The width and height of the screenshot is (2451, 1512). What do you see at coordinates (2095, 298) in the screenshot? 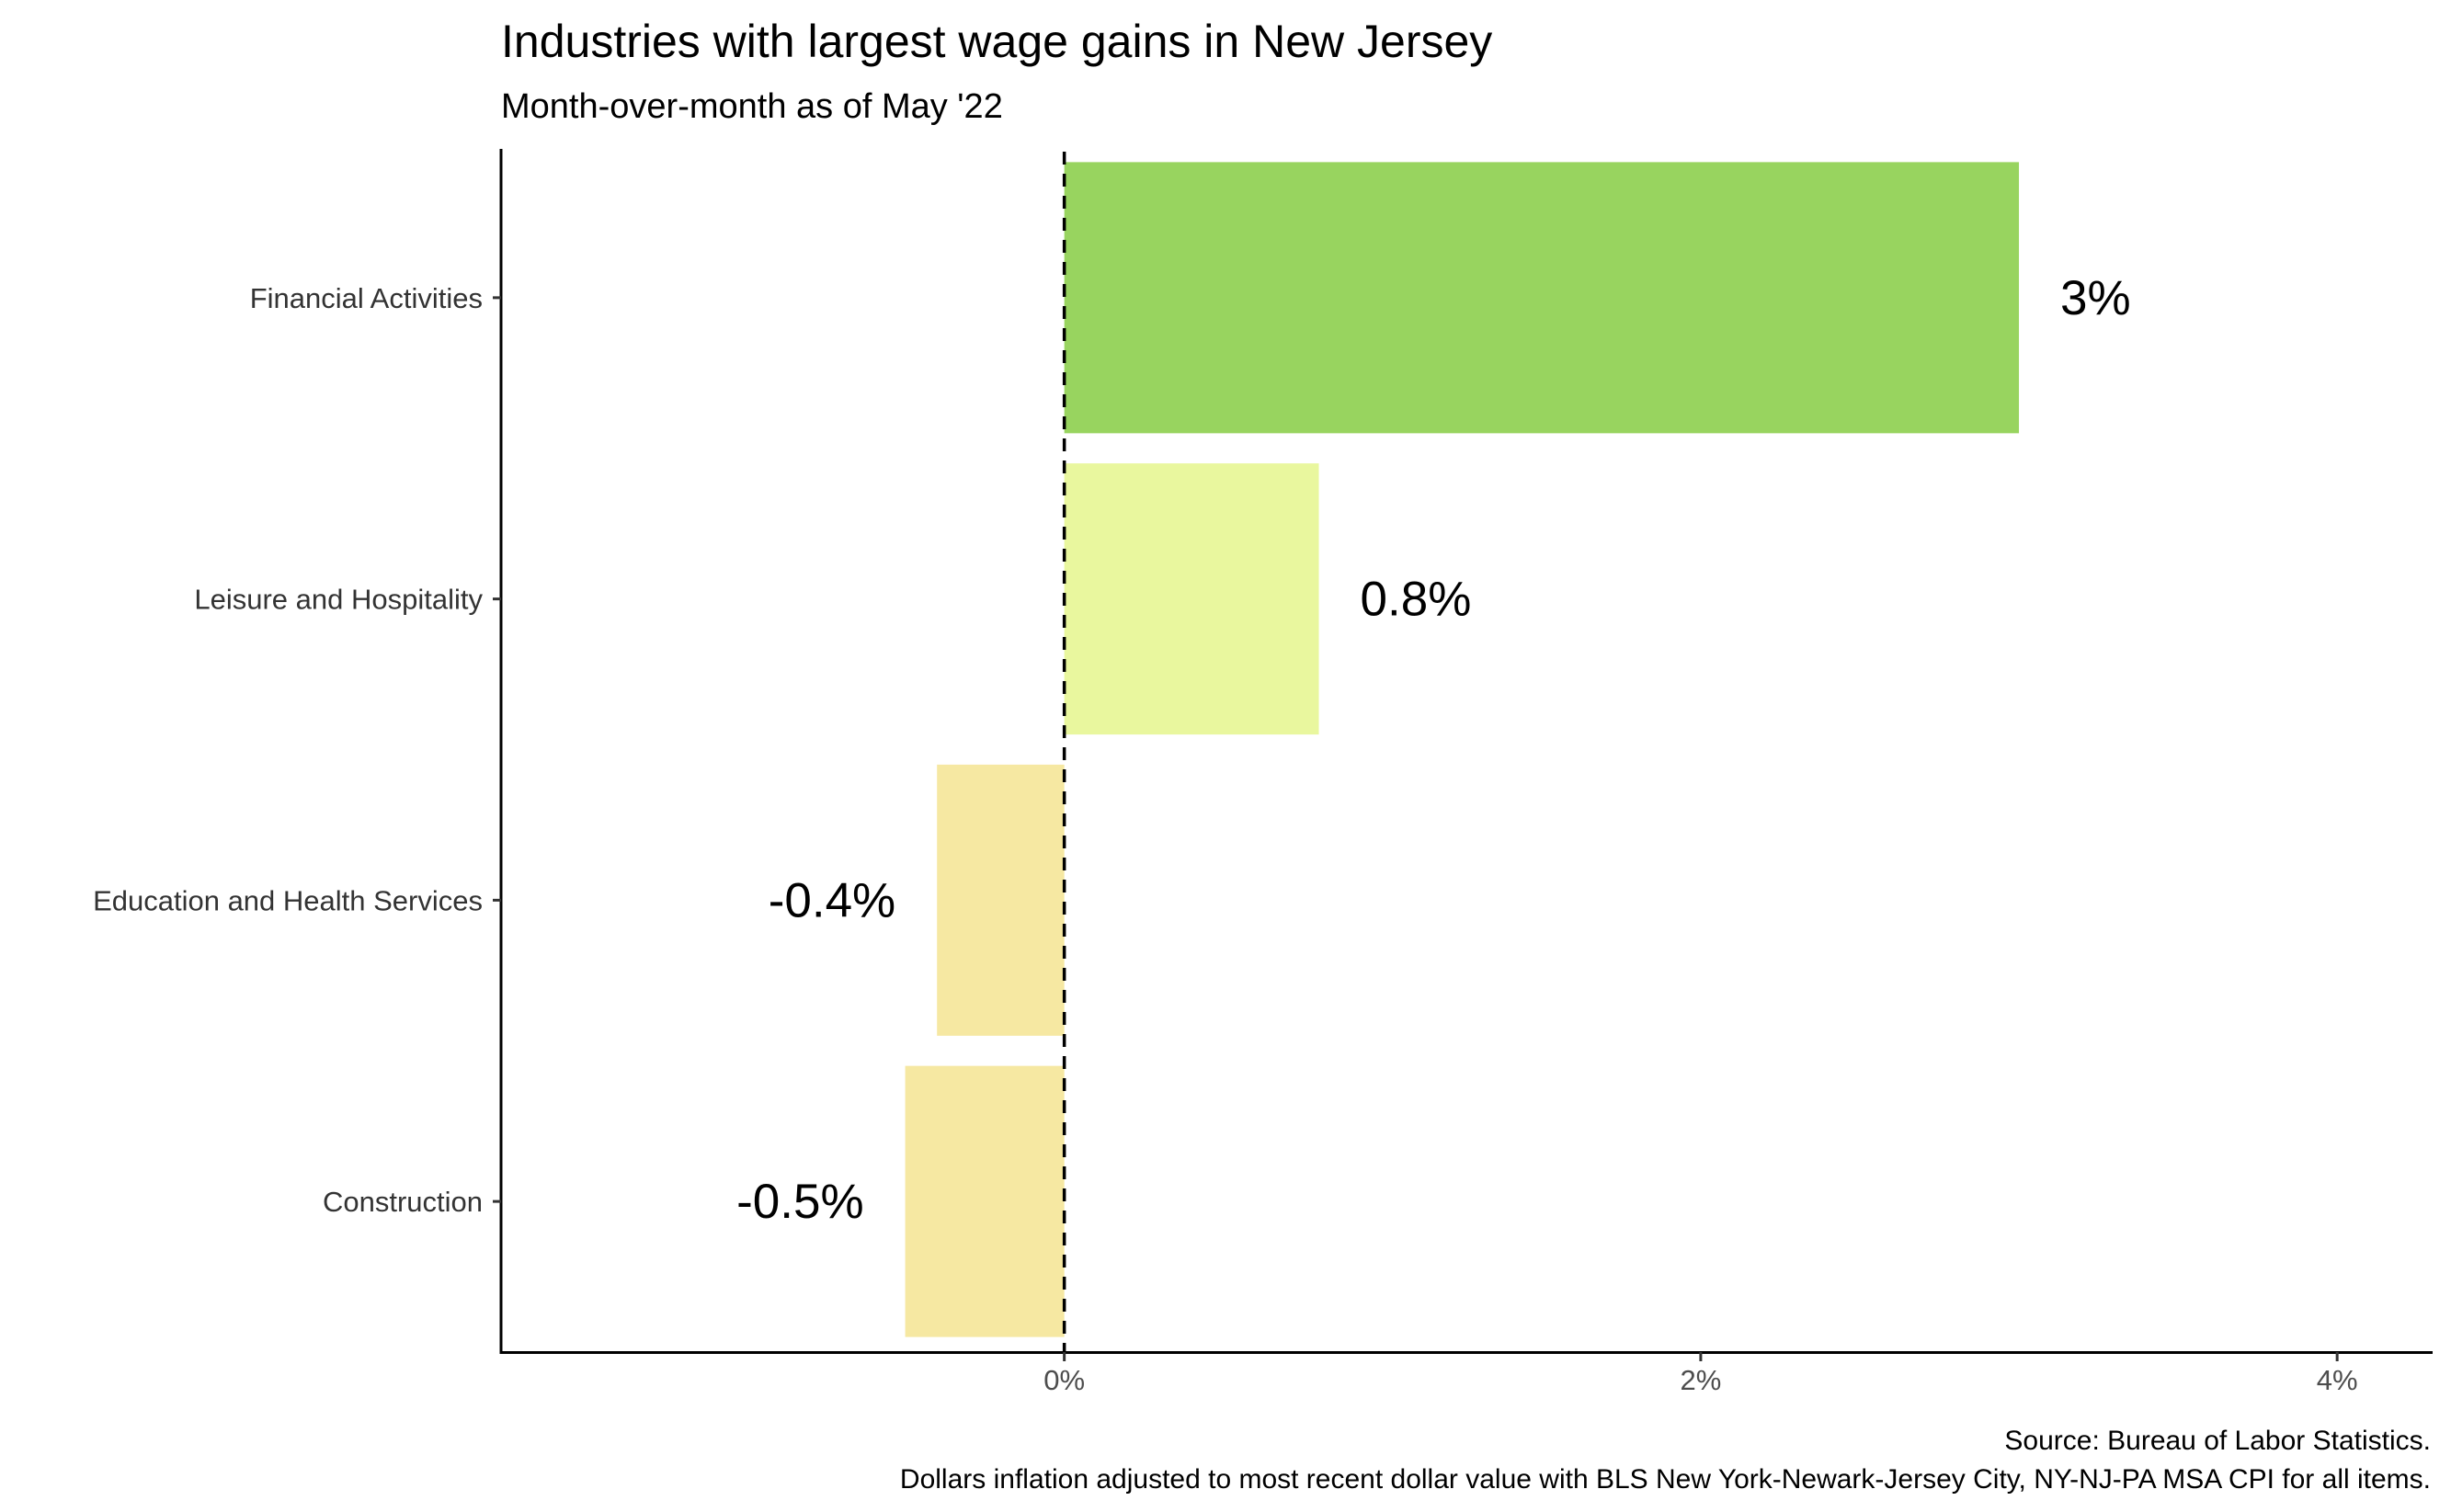
I see `value-label-financial-activities: 3%` at bounding box center [2095, 298].